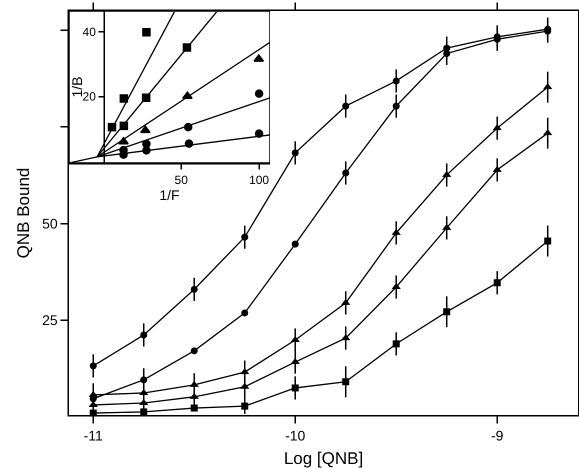 This screenshot has width=579, height=468. Describe the element at coordinates (89, 97) in the screenshot. I see `y-tick-label: 20` at that location.